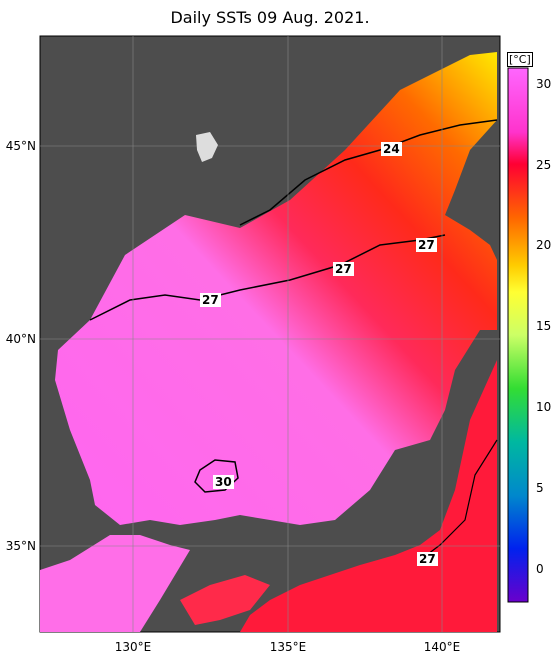 This screenshot has width=558, height=657. I want to click on colorbar-tick-10: 10, so click(544, 407).